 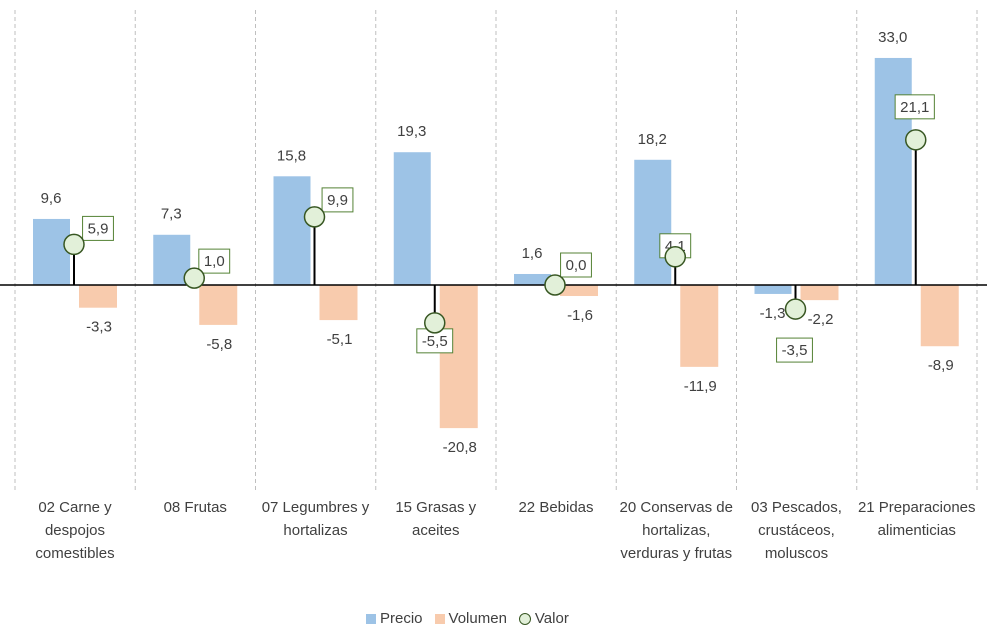 I want to click on value-label-box: -3,5, so click(x=794, y=350).